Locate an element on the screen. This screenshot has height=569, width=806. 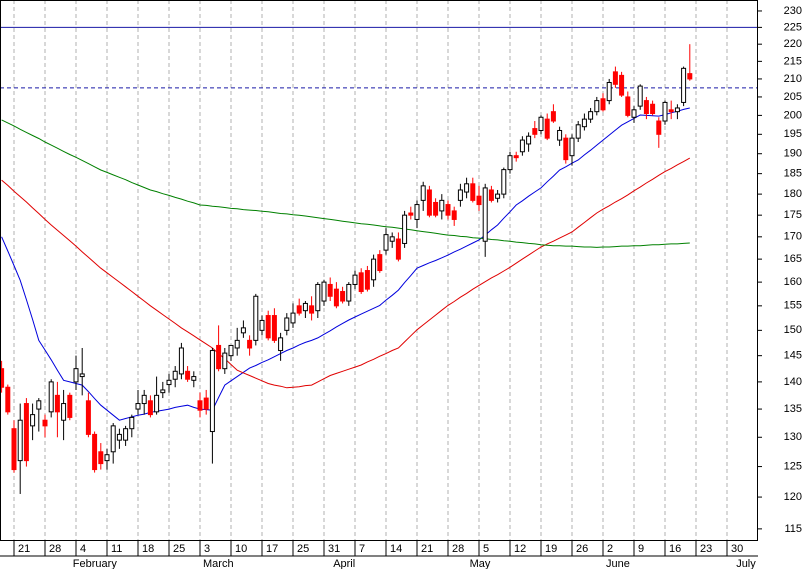
y-tick-label: 165 is located at coordinates (793, 259).